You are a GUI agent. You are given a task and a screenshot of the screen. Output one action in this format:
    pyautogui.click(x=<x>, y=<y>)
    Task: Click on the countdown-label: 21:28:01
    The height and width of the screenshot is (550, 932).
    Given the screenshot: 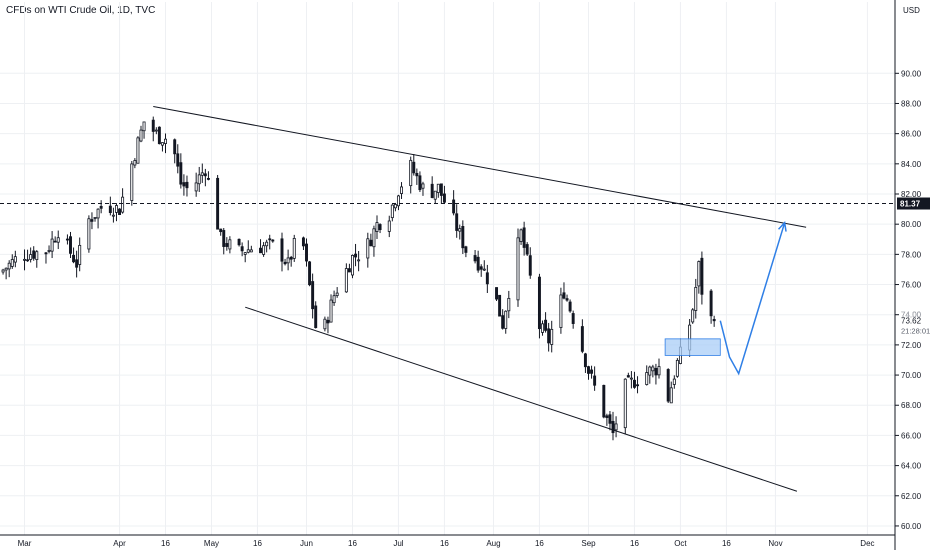 What is the action you would take?
    pyautogui.click(x=915, y=330)
    